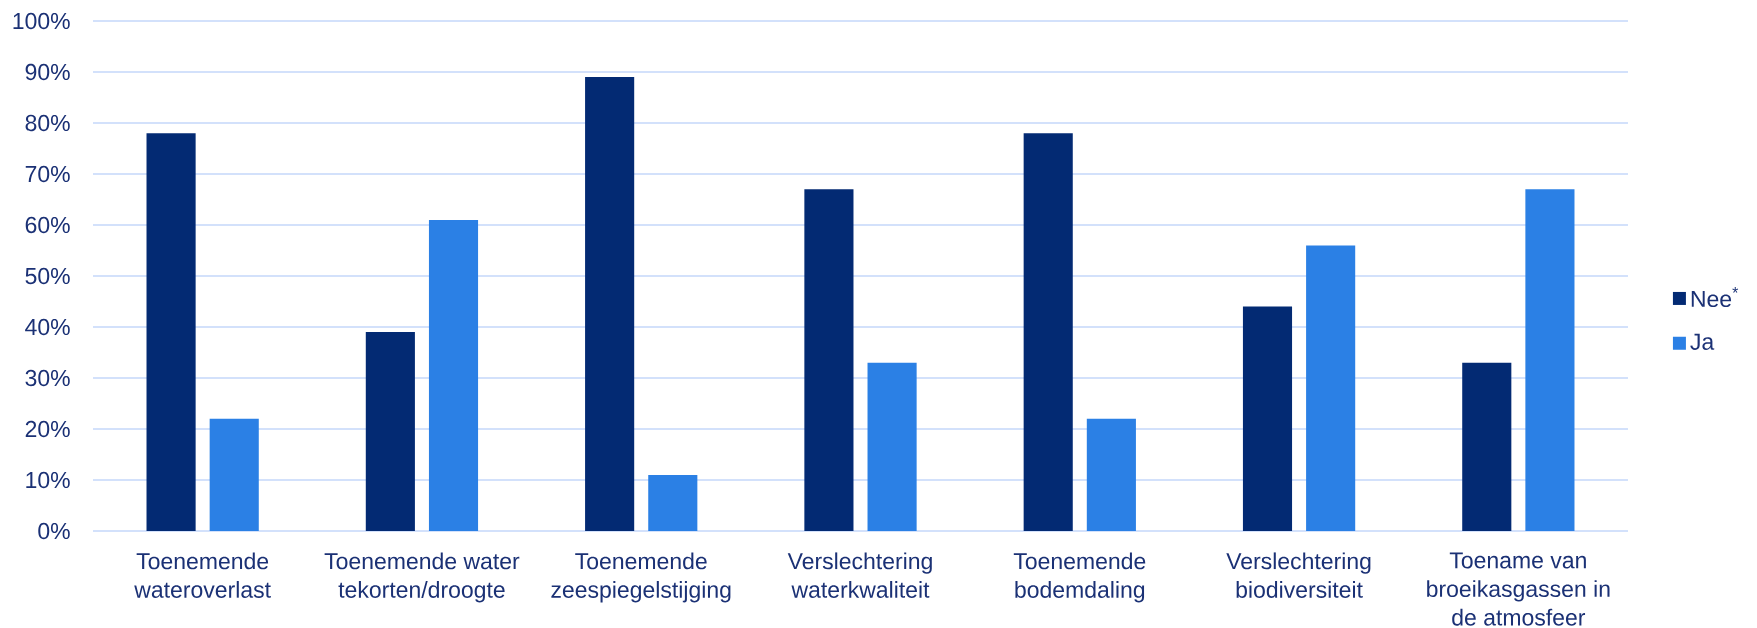 The image size is (1757, 628). I want to click on x-tick-label: Toenemende bodemdaling, so click(1079, 577).